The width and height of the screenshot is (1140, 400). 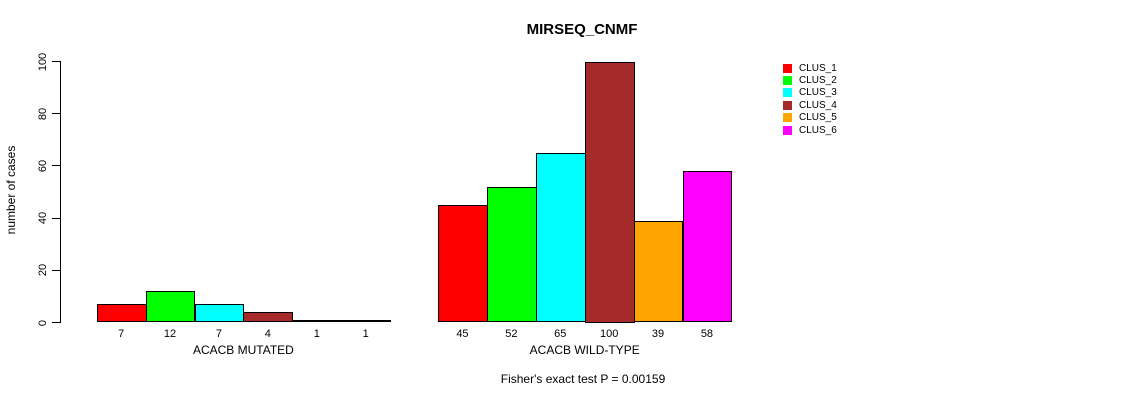 I want to click on bar-value-label: 100, so click(x=609, y=334).